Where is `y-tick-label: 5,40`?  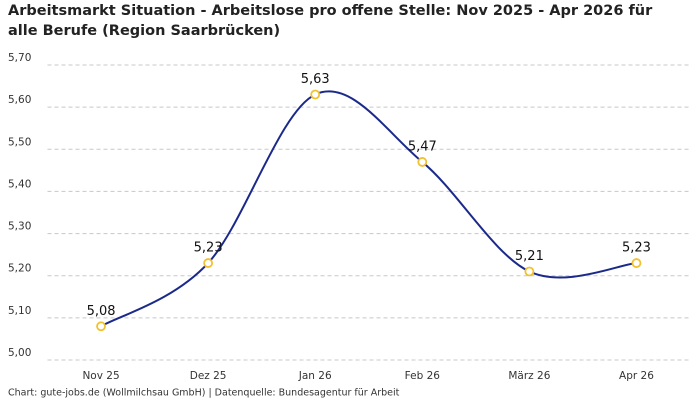
y-tick-label: 5,40 is located at coordinates (19, 184).